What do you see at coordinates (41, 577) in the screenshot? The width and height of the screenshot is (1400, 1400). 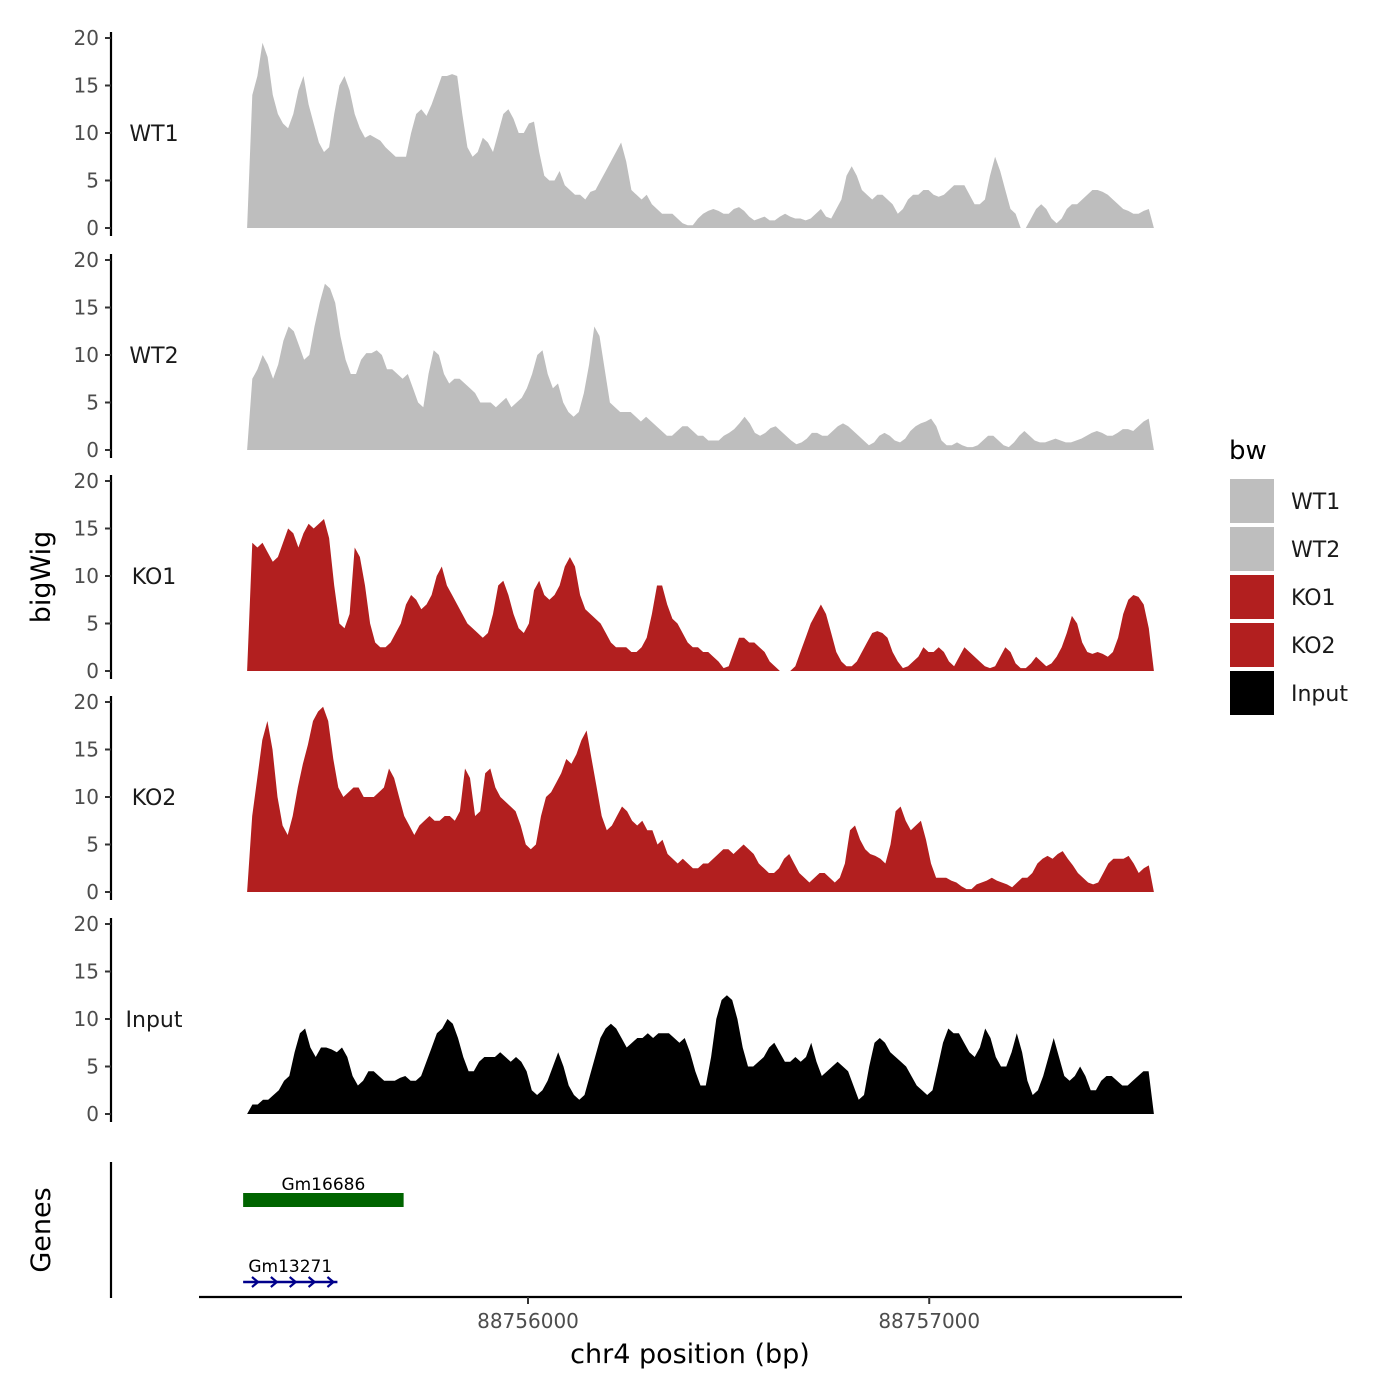 I see `y-axis-title: bigWig` at bounding box center [41, 577].